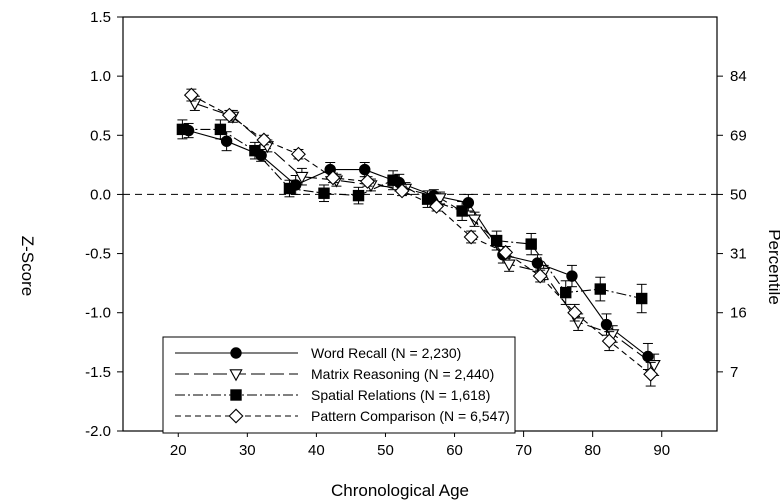 The image size is (780, 503). Describe the element at coordinates (772, 267) in the screenshot. I see `right-axis-label: Percentile` at that location.